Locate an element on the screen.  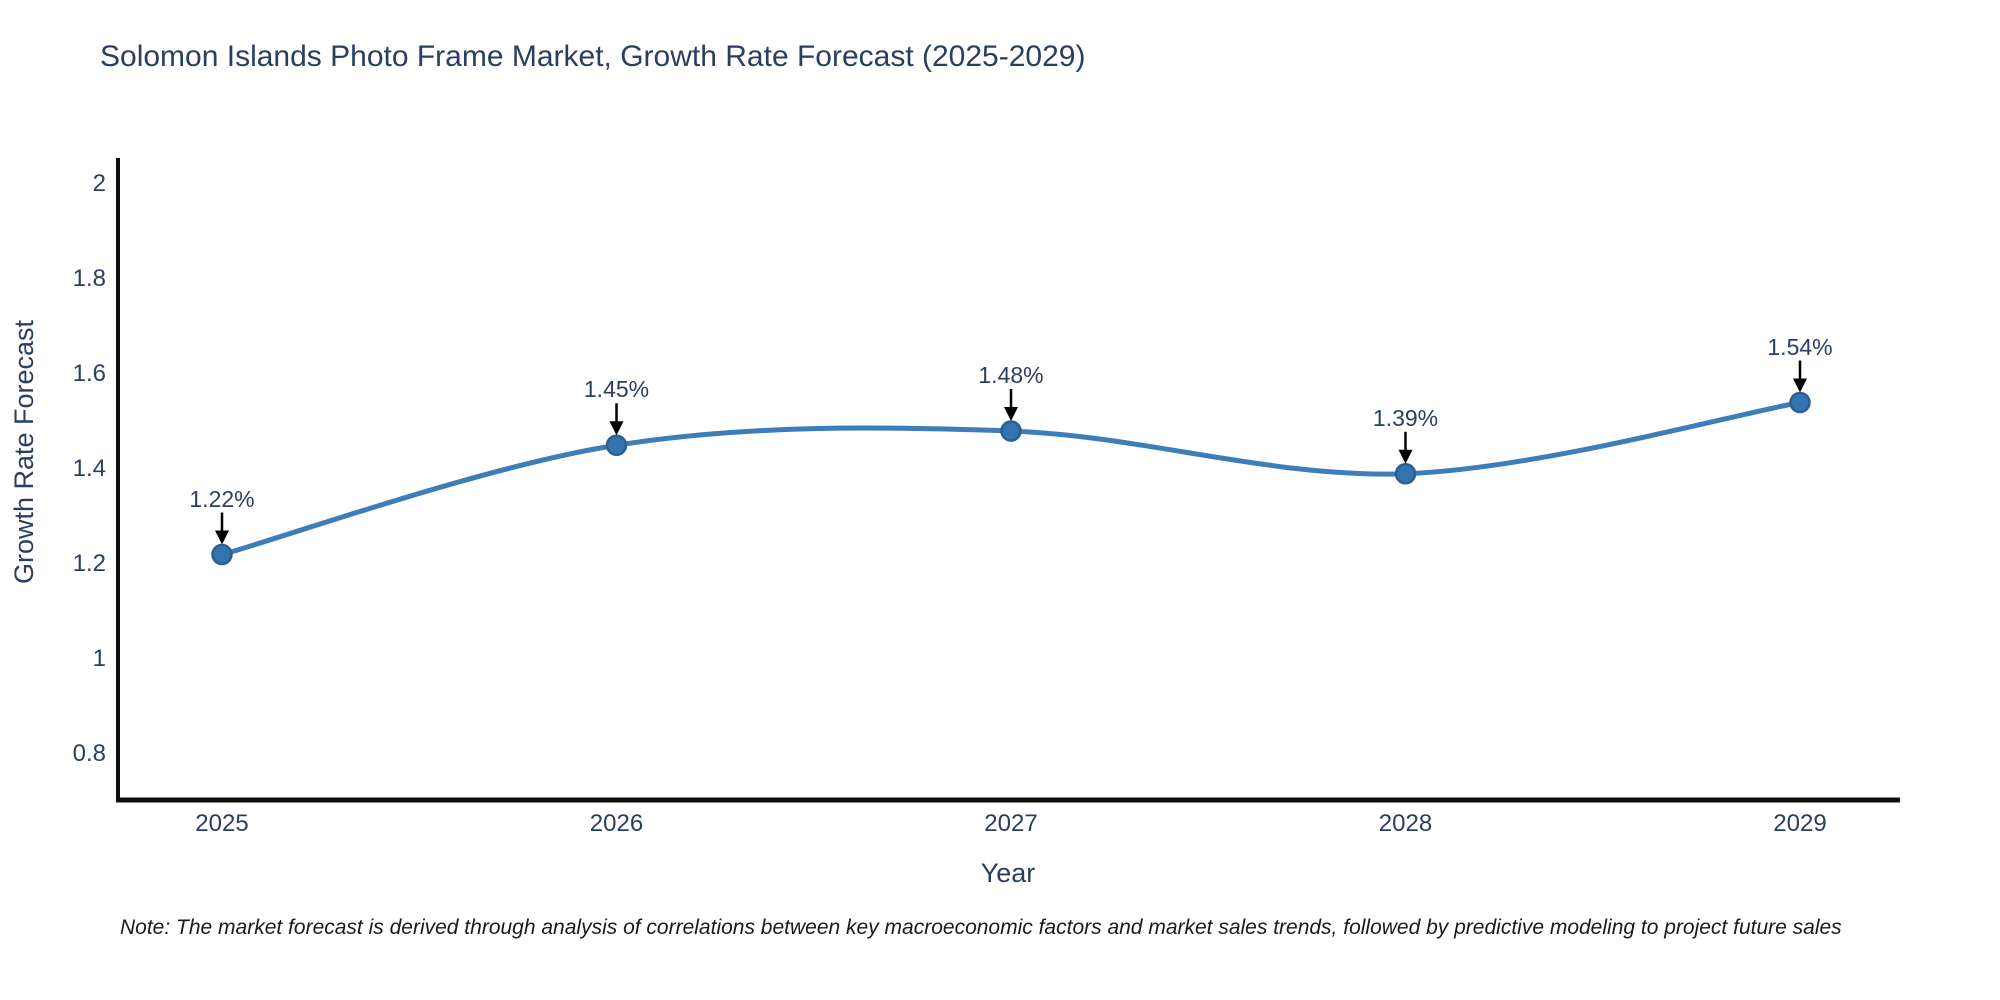
x-tick-label: 2025 is located at coordinates (222, 823).